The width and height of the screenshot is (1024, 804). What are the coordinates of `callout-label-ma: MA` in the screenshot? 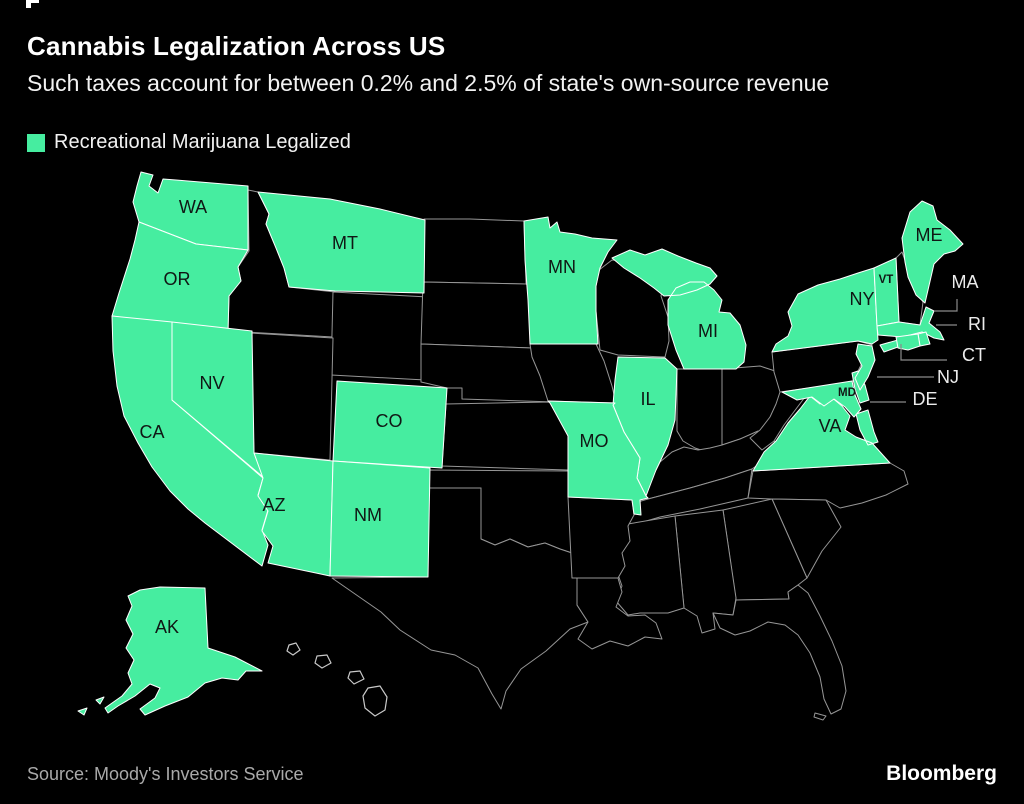 It's located at (965, 282).